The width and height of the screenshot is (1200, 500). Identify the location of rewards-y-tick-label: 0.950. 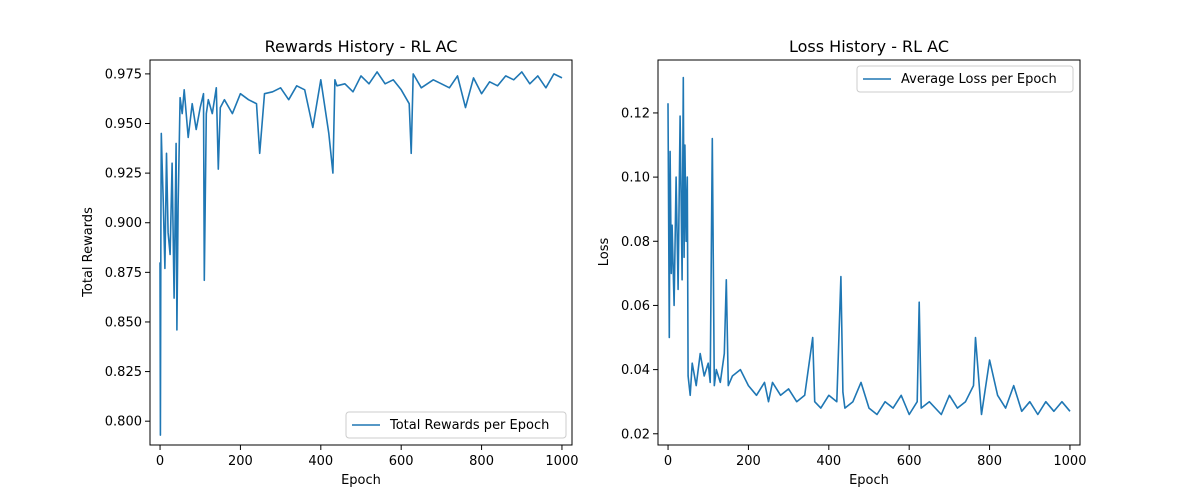
(123, 124).